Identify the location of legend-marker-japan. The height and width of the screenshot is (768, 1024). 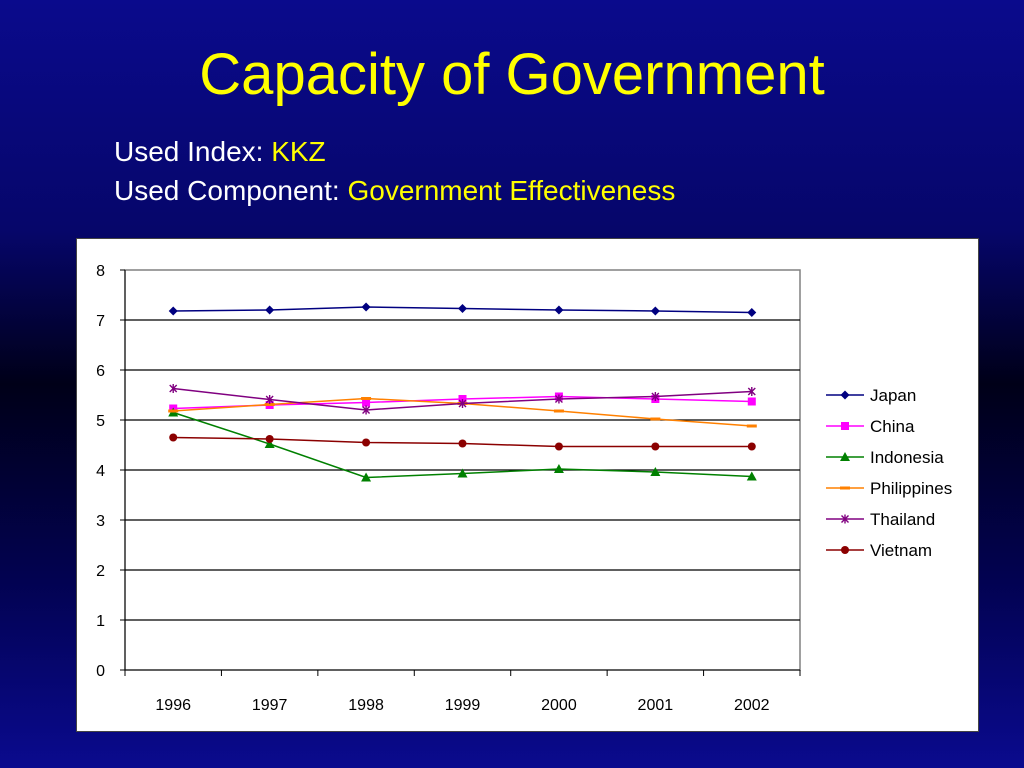
(845, 395).